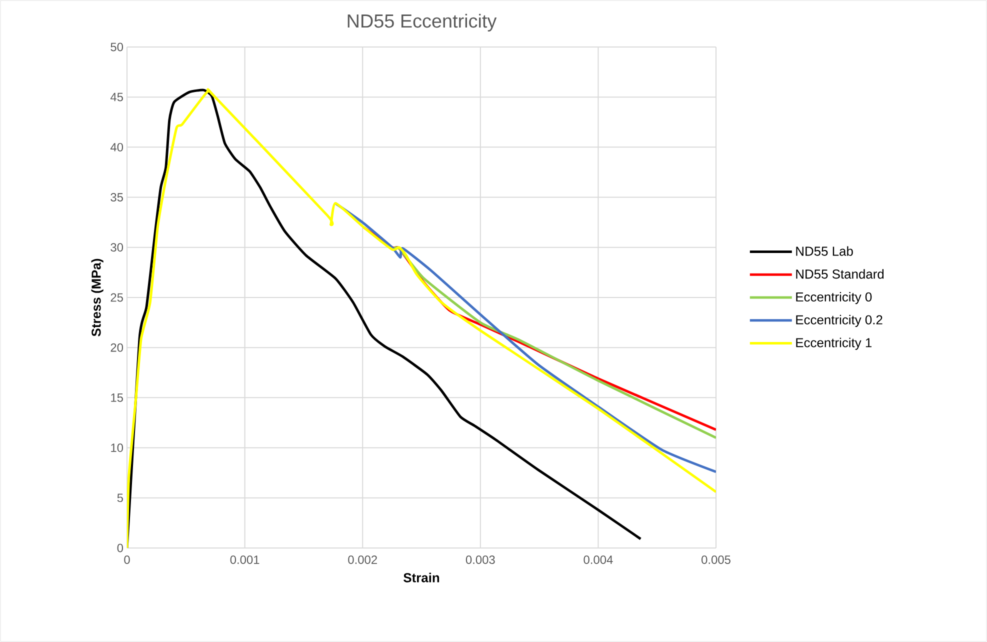 Image resolution: width=987 pixels, height=642 pixels. Describe the element at coordinates (834, 298) in the screenshot. I see `legend-label: Eccentricity 0` at that location.